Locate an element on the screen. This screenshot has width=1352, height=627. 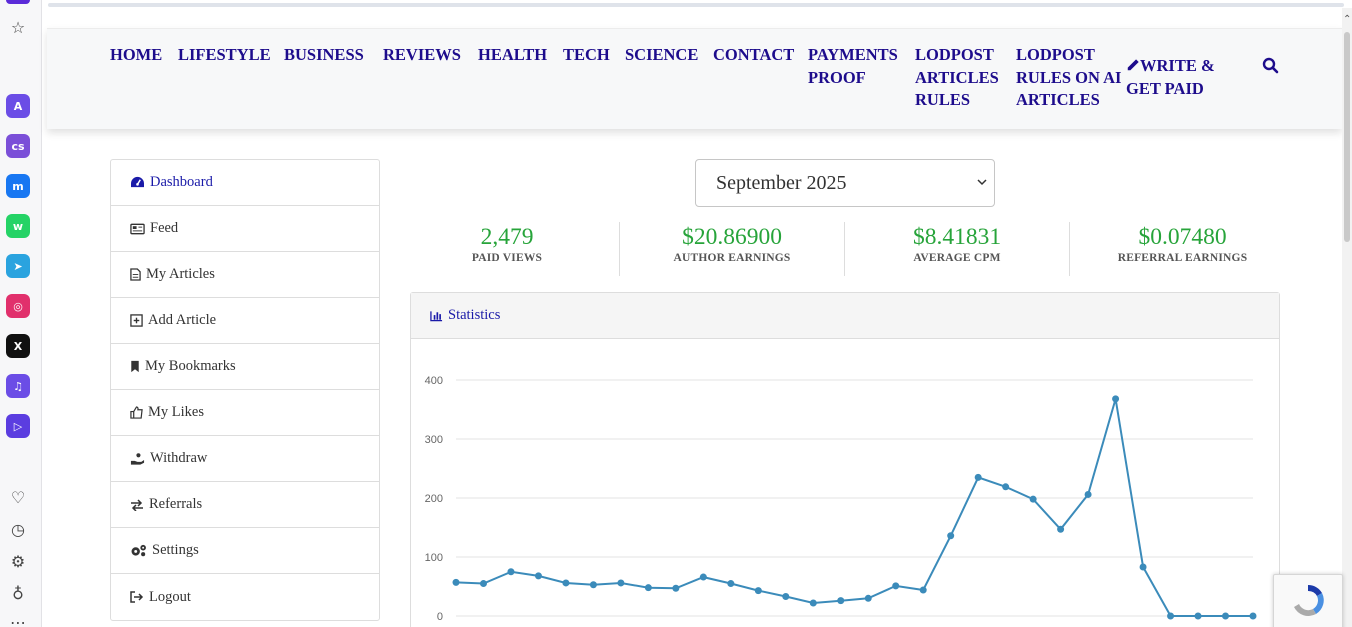
star-icon: ☆ is located at coordinates (18, 27).